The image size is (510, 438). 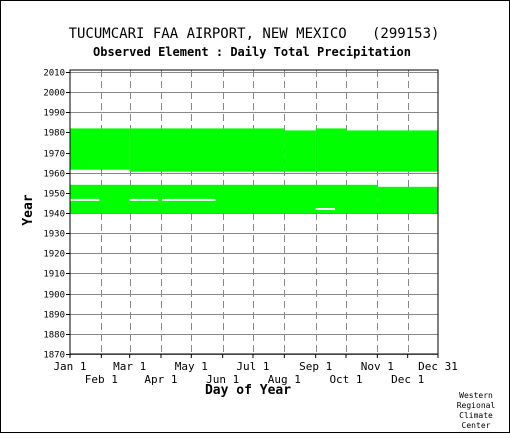 I want to click on credit-line: Western, so click(x=476, y=395).